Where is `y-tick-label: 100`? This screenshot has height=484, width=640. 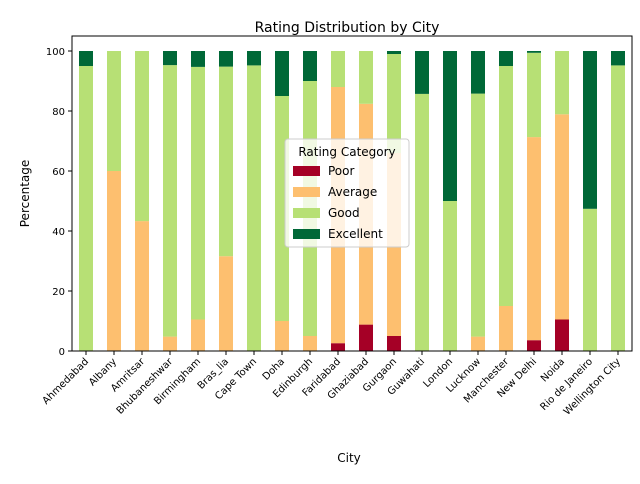
y-tick-label: 100 is located at coordinates (55, 52).